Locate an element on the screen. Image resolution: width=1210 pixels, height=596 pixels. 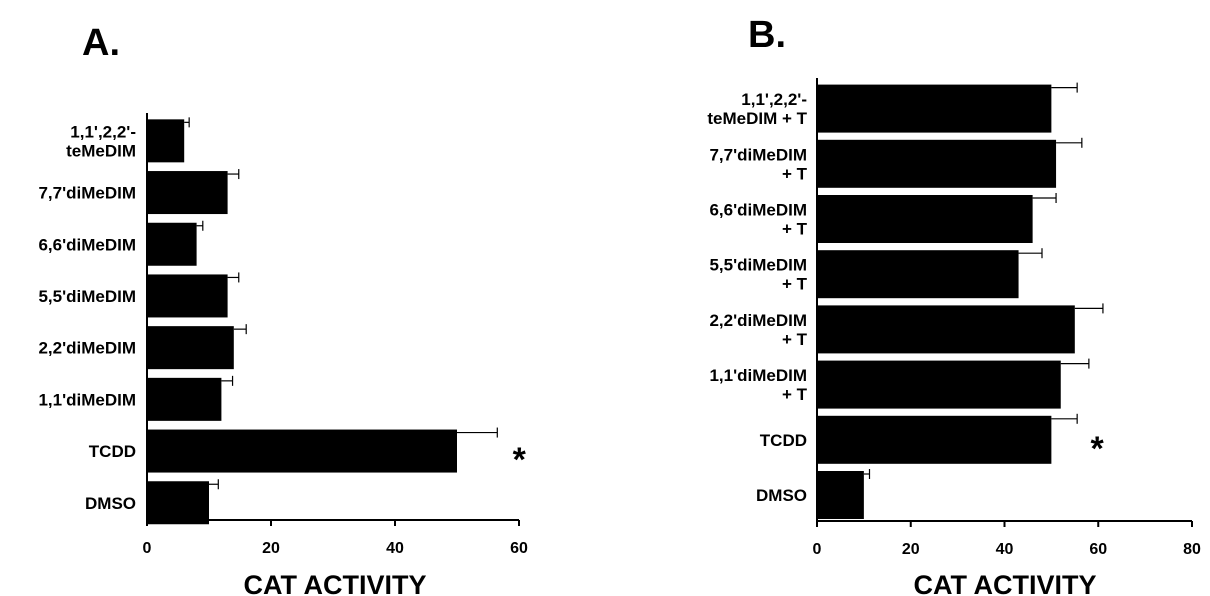
panel-label: A. is located at coordinates (101, 43).